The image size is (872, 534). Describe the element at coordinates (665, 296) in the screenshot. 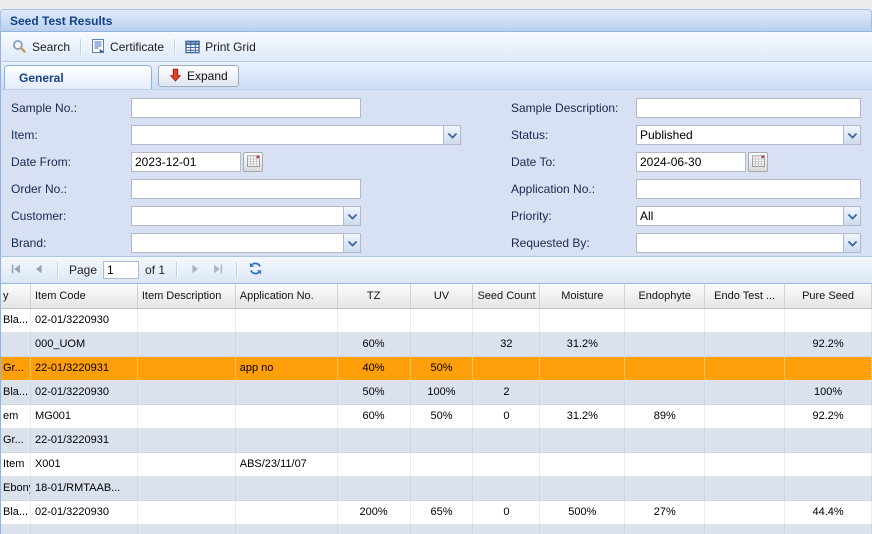

I see `column-header-endophyte: Endophyte` at that location.